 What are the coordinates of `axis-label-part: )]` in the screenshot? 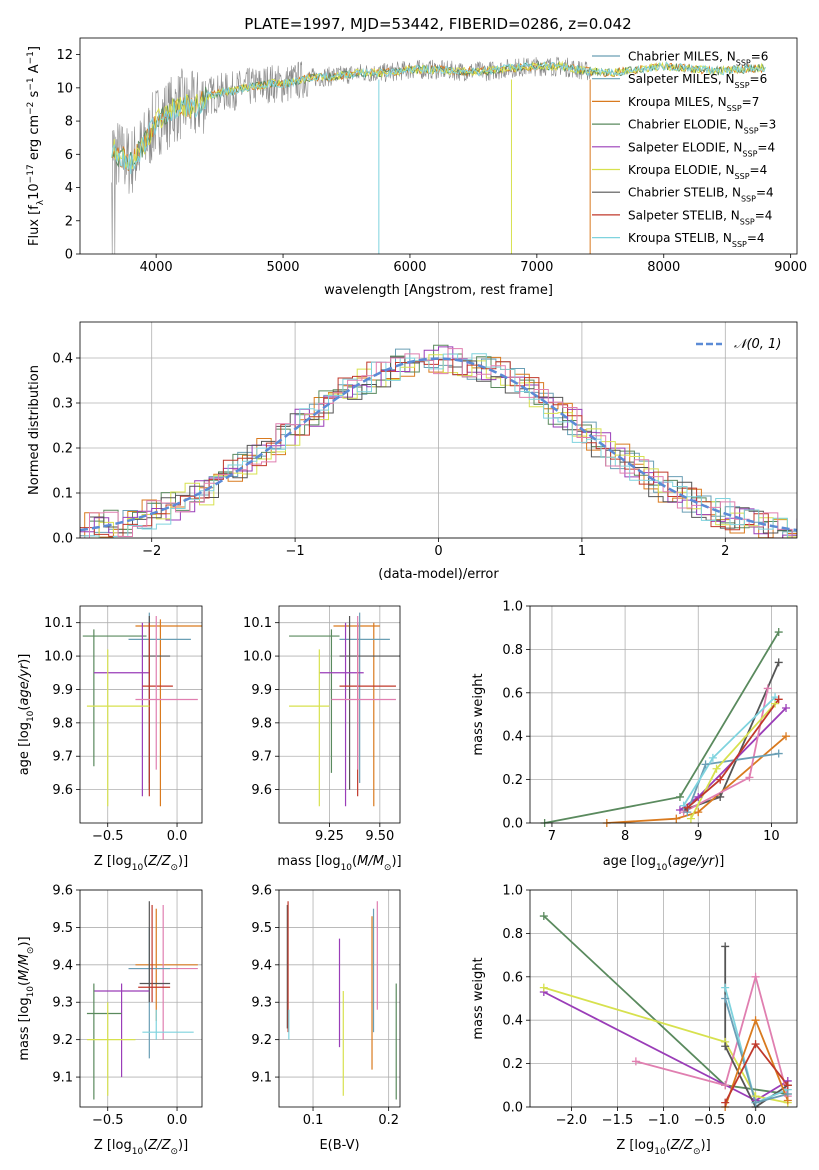 It's located at (24, 941).